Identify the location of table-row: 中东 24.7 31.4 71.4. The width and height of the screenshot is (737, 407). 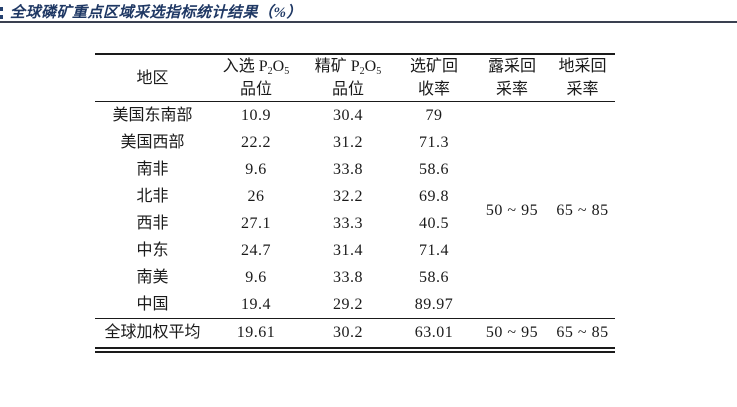
(355, 250).